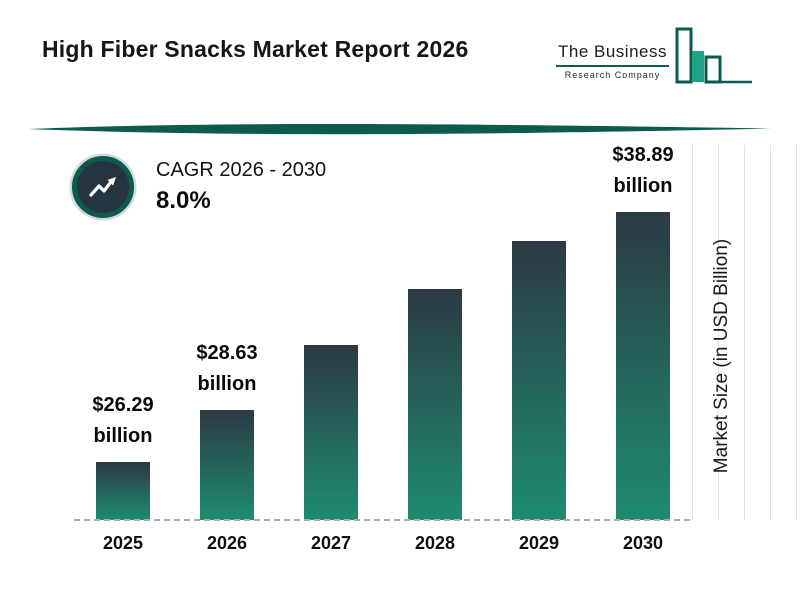 This screenshot has width=800, height=600. What do you see at coordinates (382, 520) in the screenshot?
I see `chart-baseline` at bounding box center [382, 520].